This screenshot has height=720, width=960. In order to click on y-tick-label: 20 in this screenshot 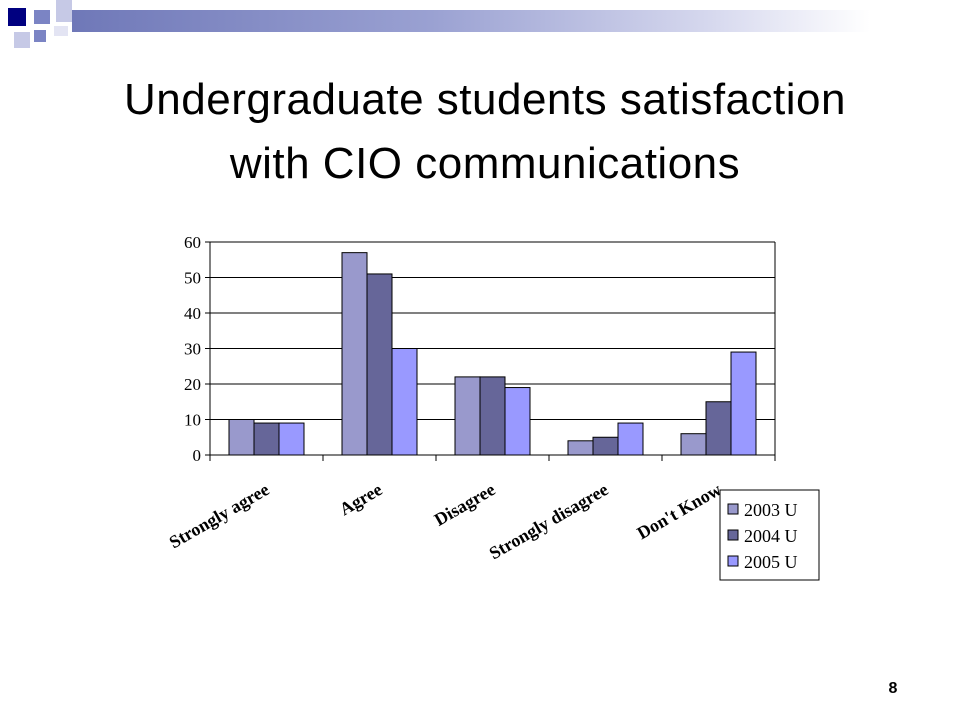, I will do `click(192, 384)`.